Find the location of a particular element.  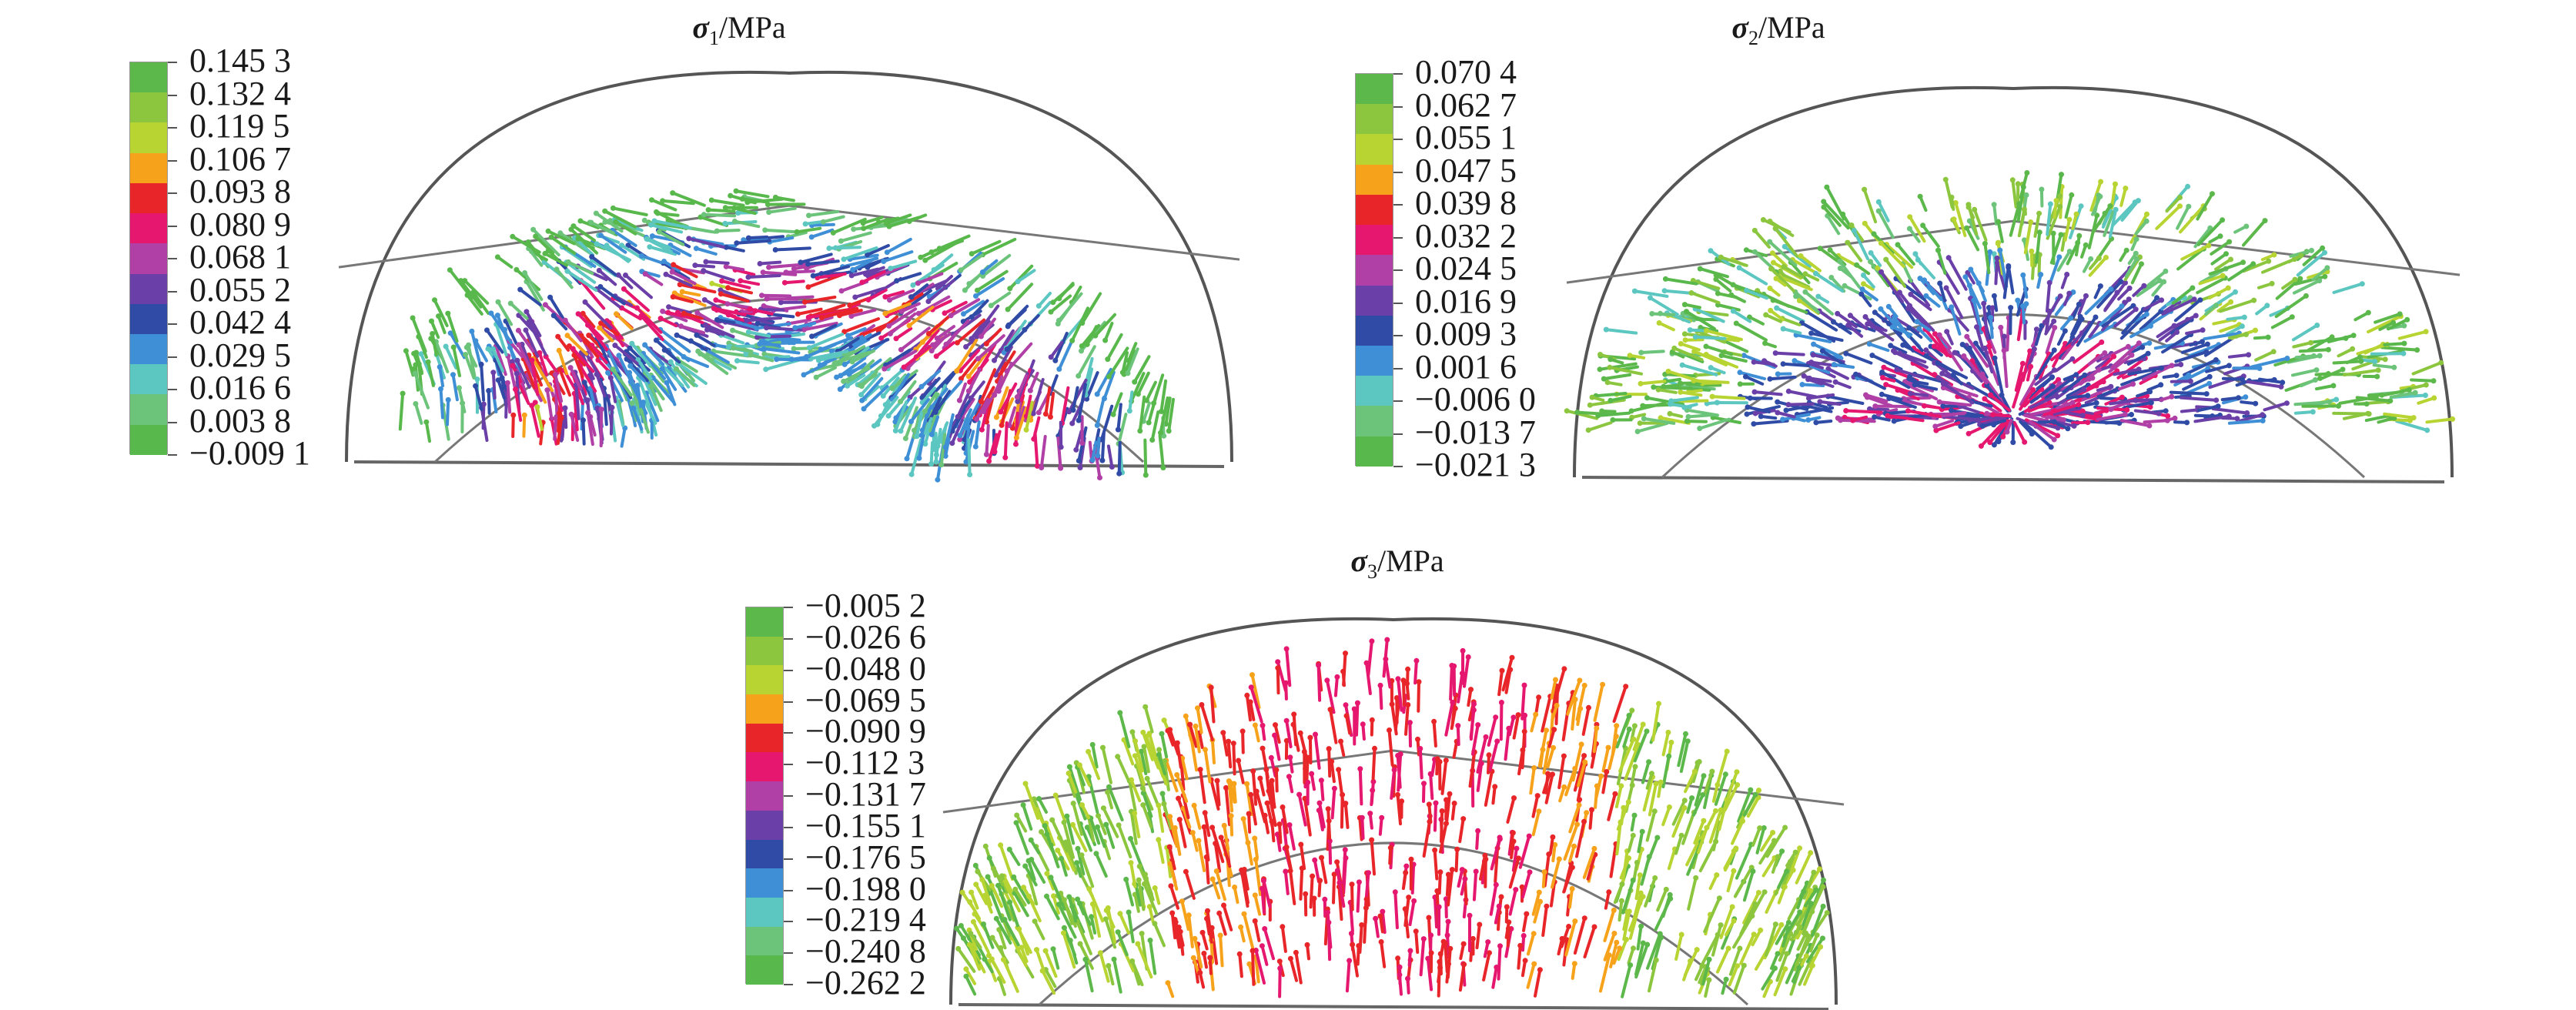

legend-tick is located at coordinates (173, 455).